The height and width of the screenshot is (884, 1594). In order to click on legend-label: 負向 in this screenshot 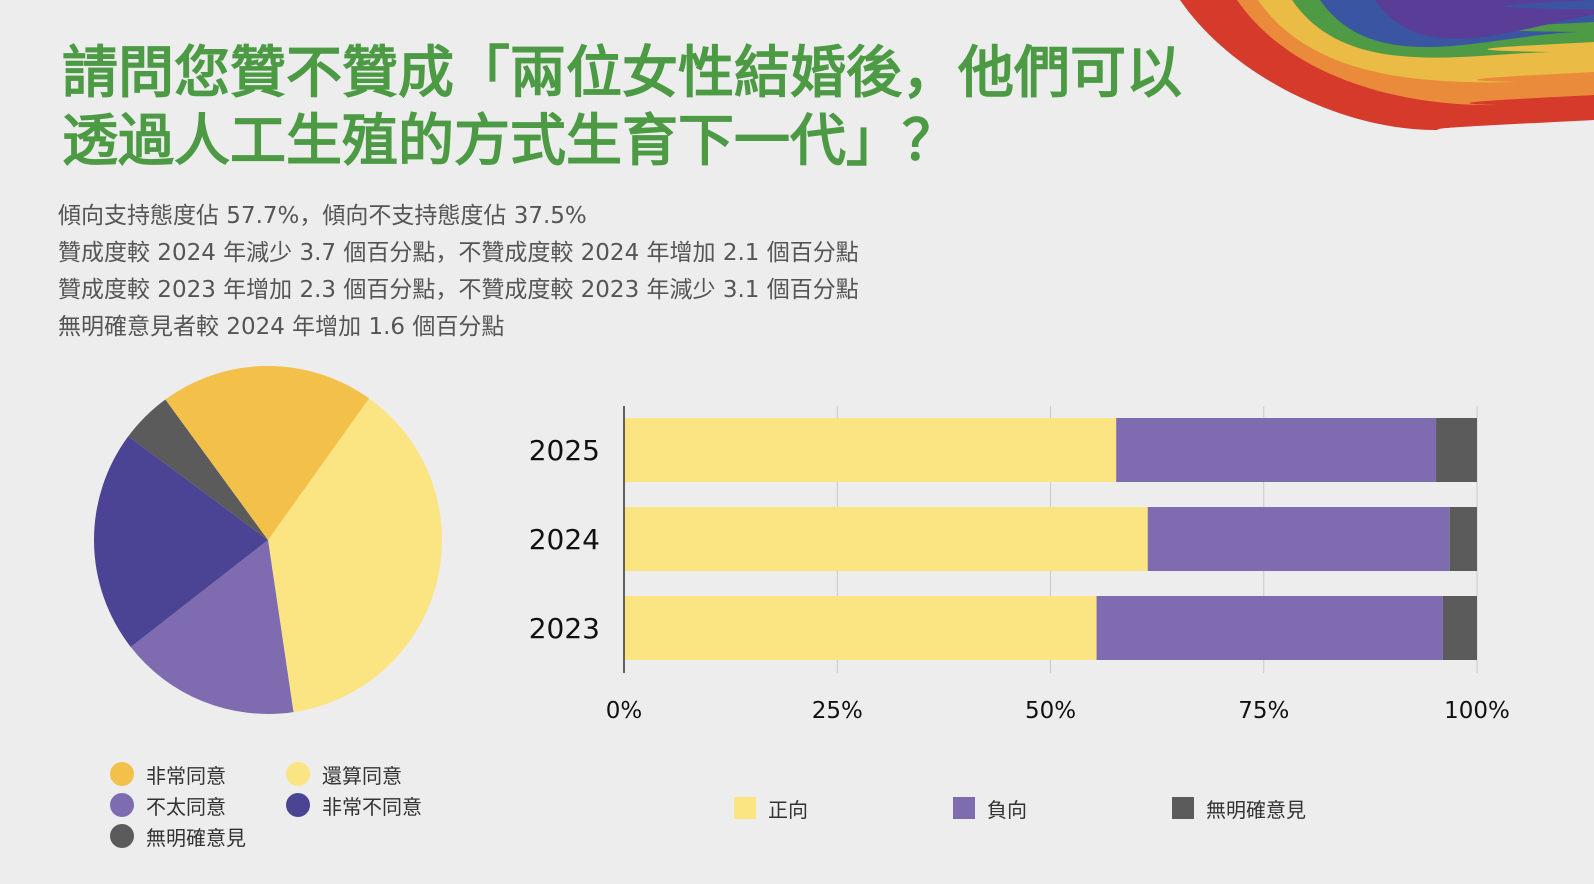, I will do `click(1007, 809)`.